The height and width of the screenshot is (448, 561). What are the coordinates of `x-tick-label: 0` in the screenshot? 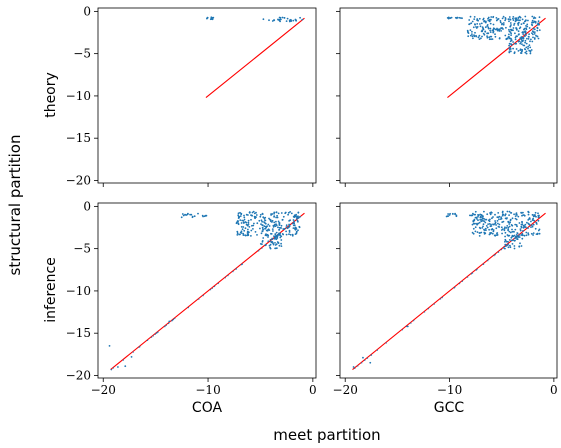 It's located at (313, 390).